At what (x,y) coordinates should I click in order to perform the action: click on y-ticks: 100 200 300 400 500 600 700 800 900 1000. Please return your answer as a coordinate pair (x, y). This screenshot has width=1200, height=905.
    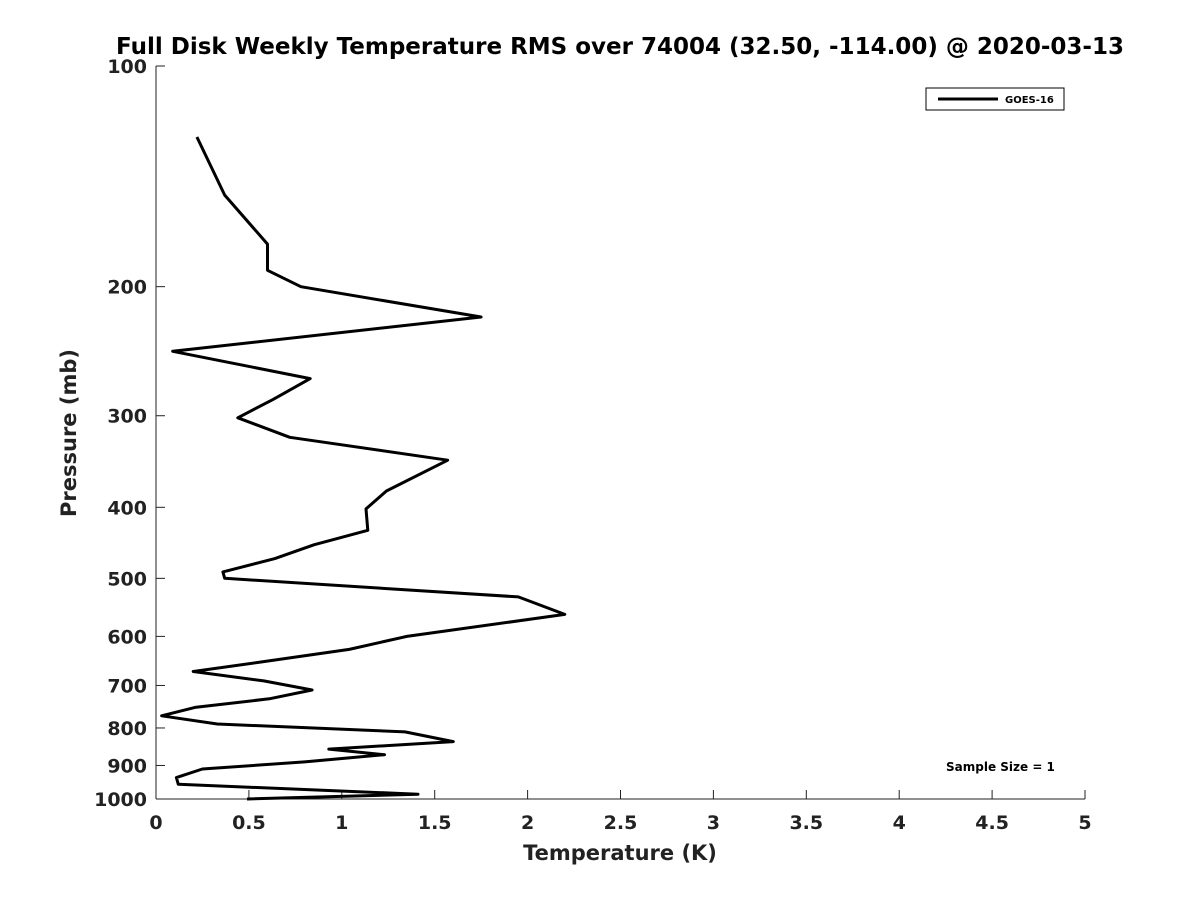
    Looking at the image, I should click on (129, 433).